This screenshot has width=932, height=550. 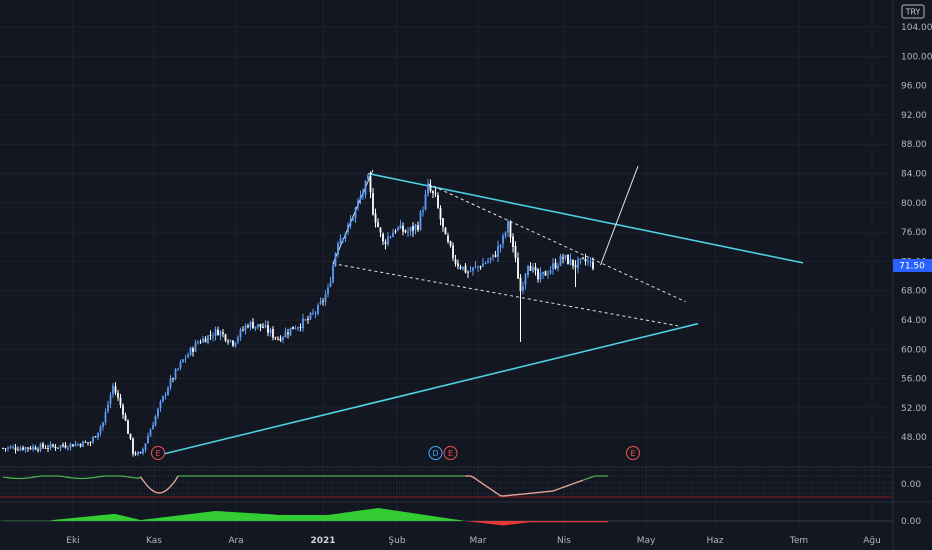 I want to click on time-tick-label: Şub, so click(x=396, y=541).